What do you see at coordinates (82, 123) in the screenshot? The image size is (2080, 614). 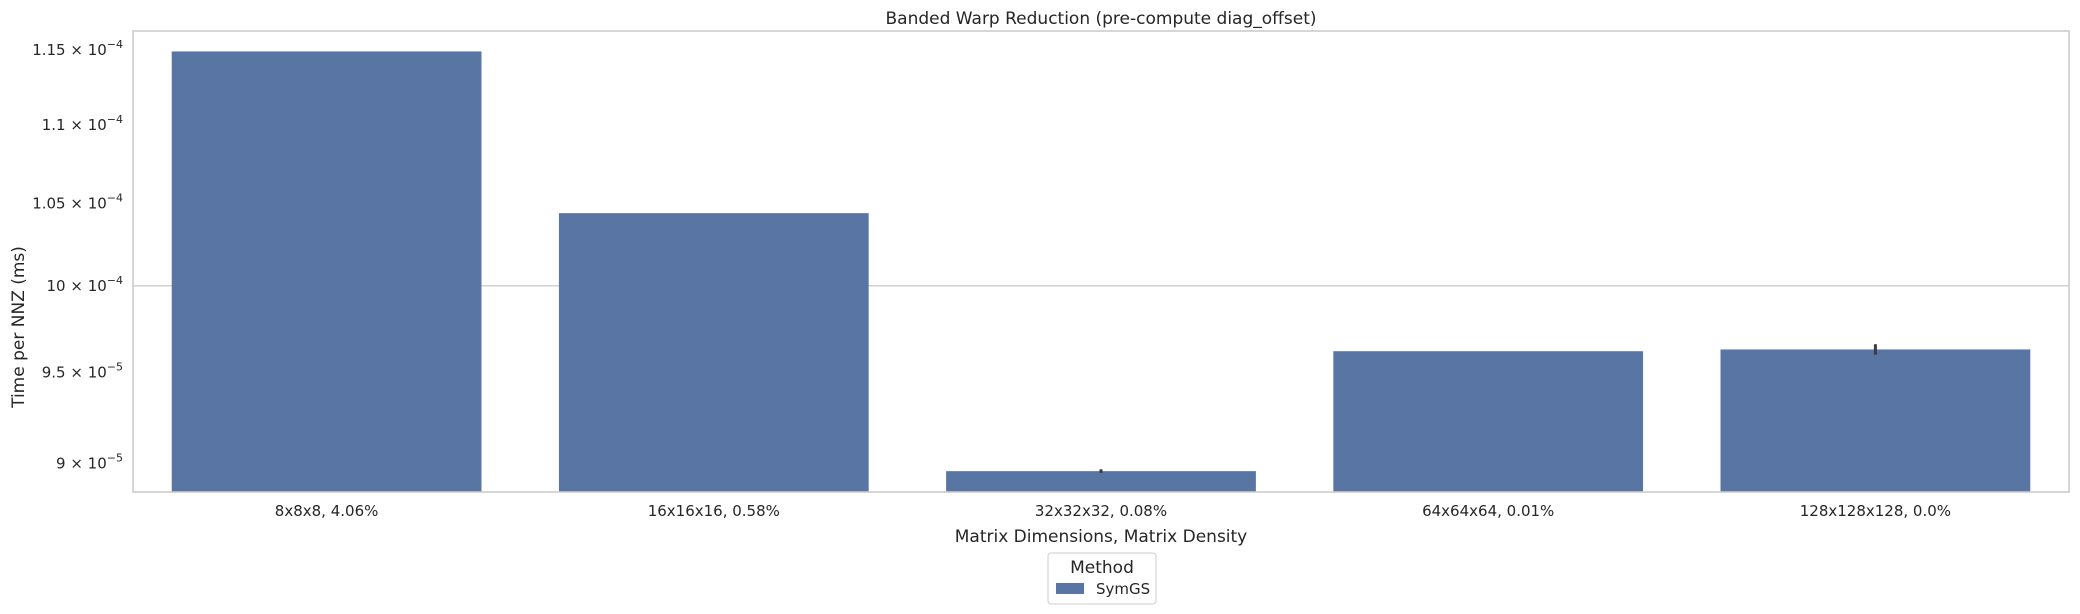 I see `y-tick-label: 1.1 × 10⁻⁴` at bounding box center [82, 123].